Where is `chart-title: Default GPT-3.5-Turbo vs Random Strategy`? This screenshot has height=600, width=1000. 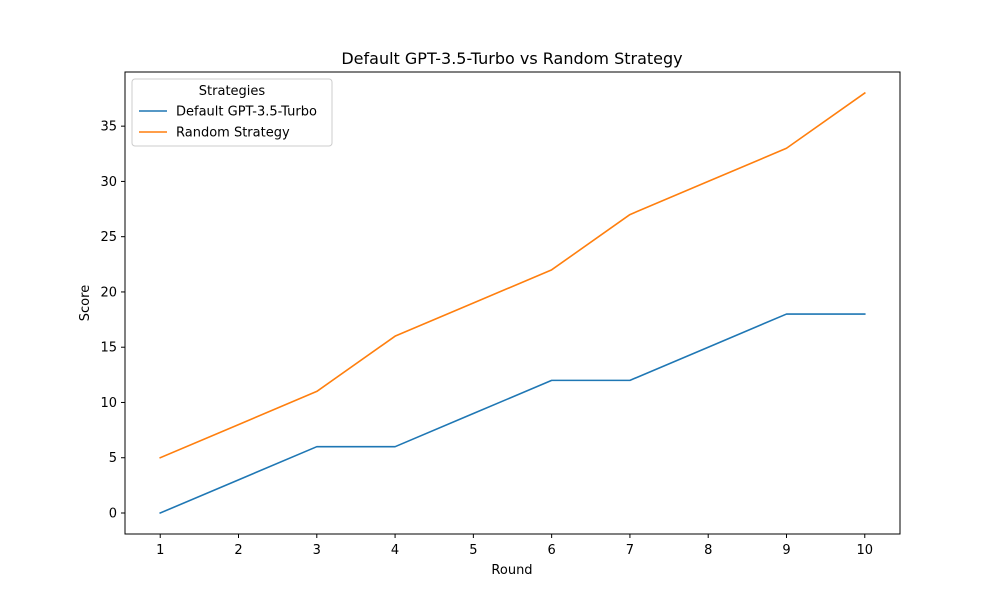 chart-title: Default GPT-3.5-Turbo vs Random Strategy is located at coordinates (511, 58).